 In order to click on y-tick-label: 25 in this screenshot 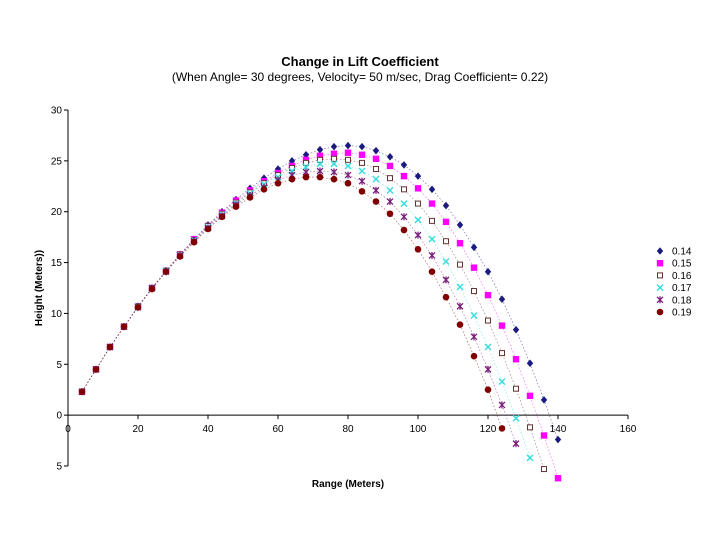, I will do `click(57, 161)`.